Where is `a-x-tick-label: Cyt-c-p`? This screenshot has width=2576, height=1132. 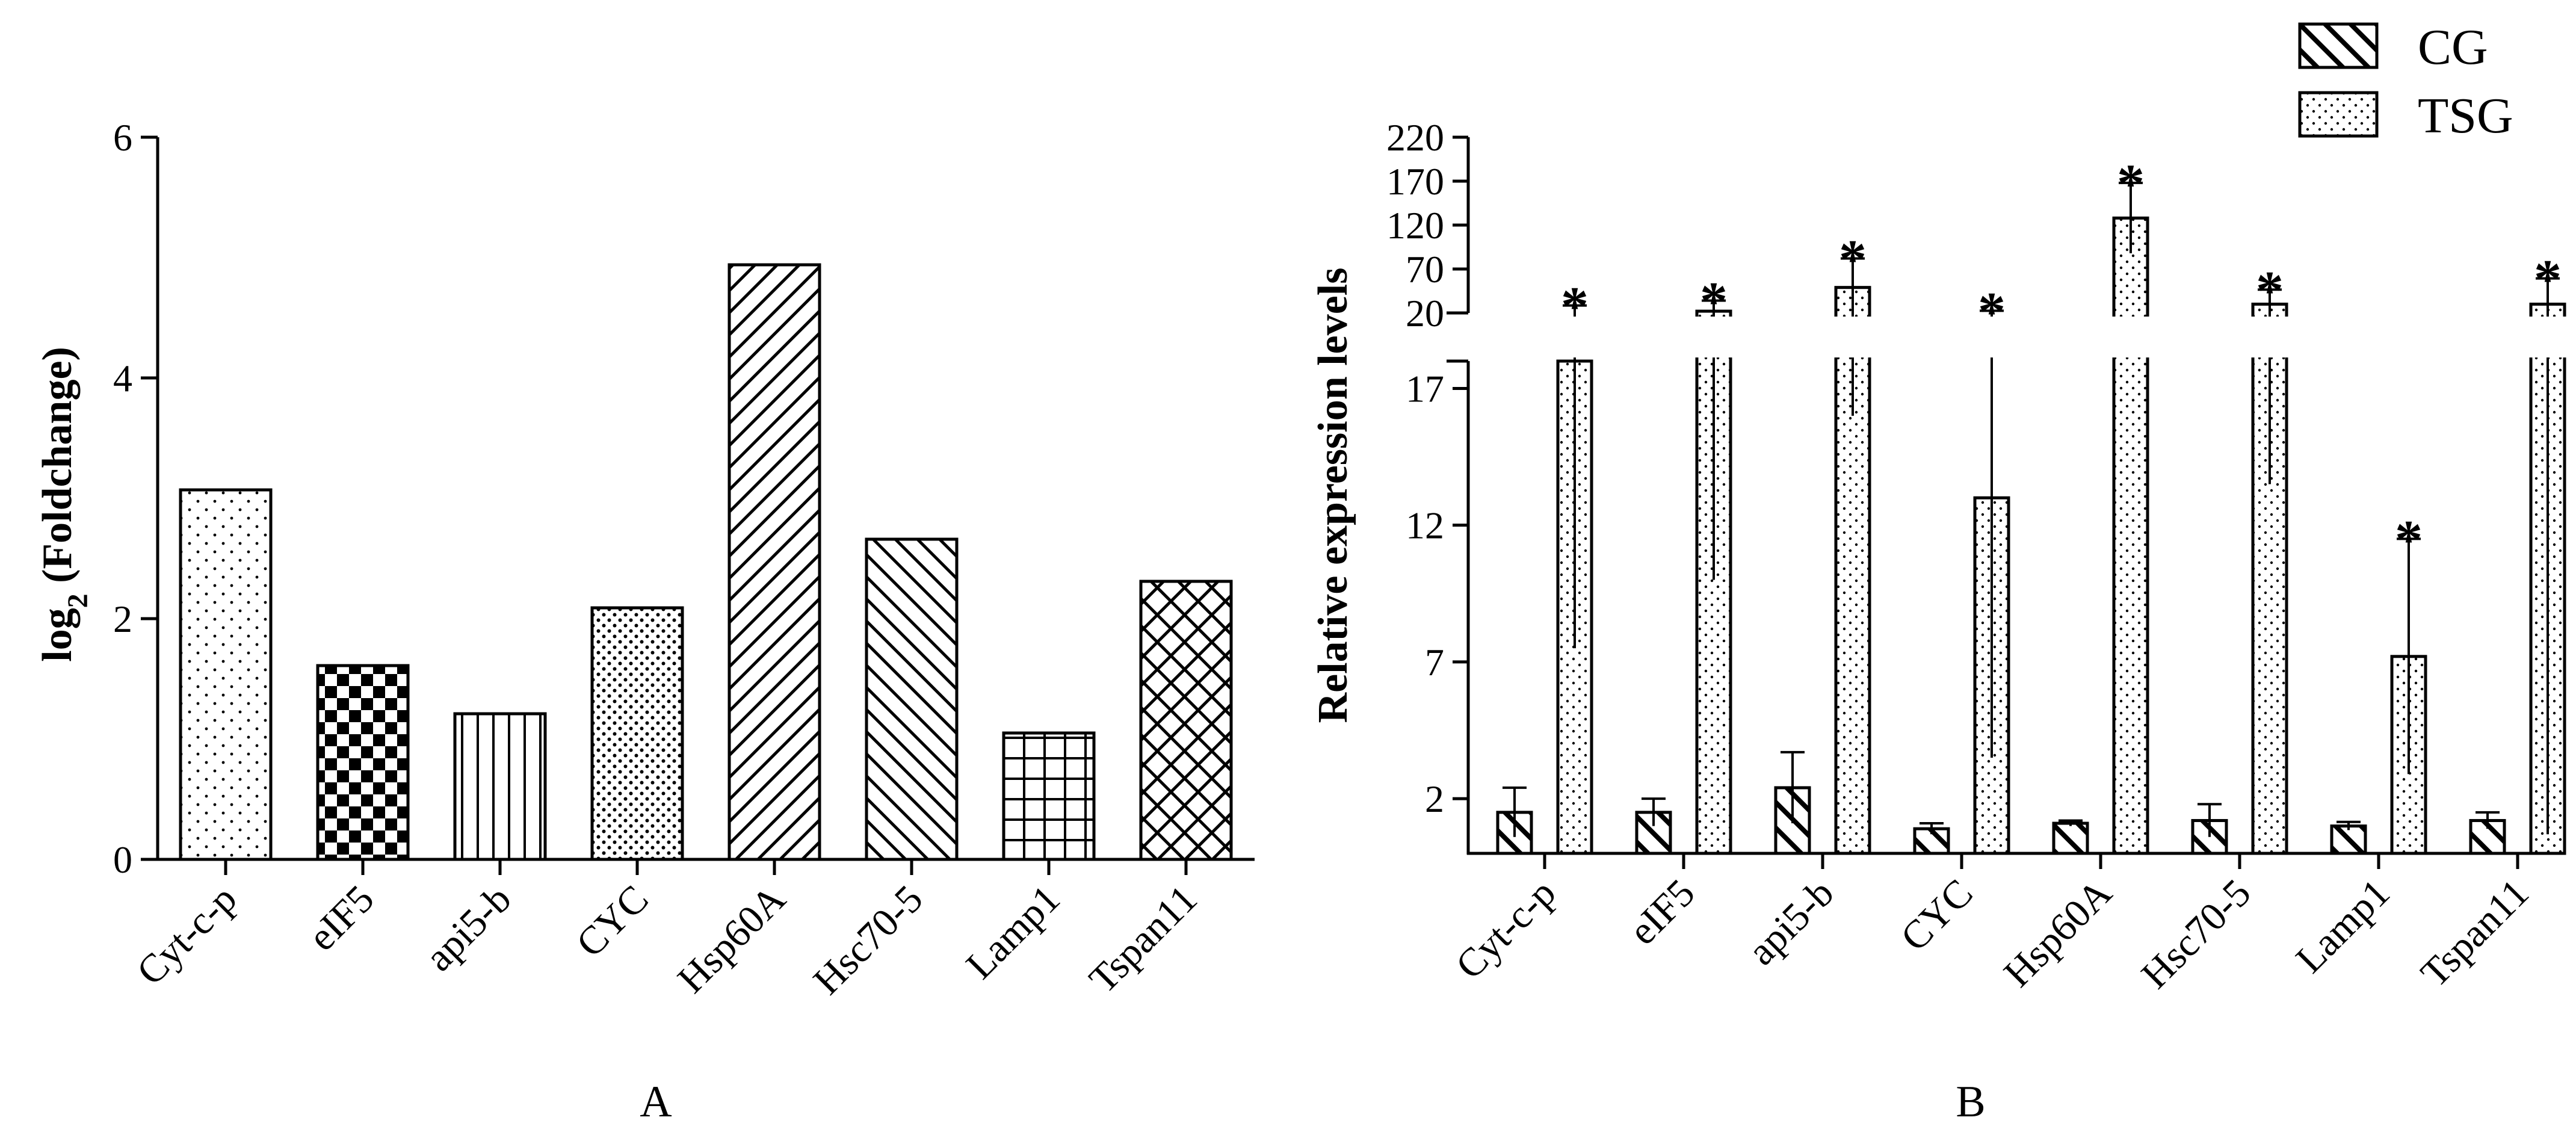
a-x-tick-label: Cyt-c-p is located at coordinates (186, 935).